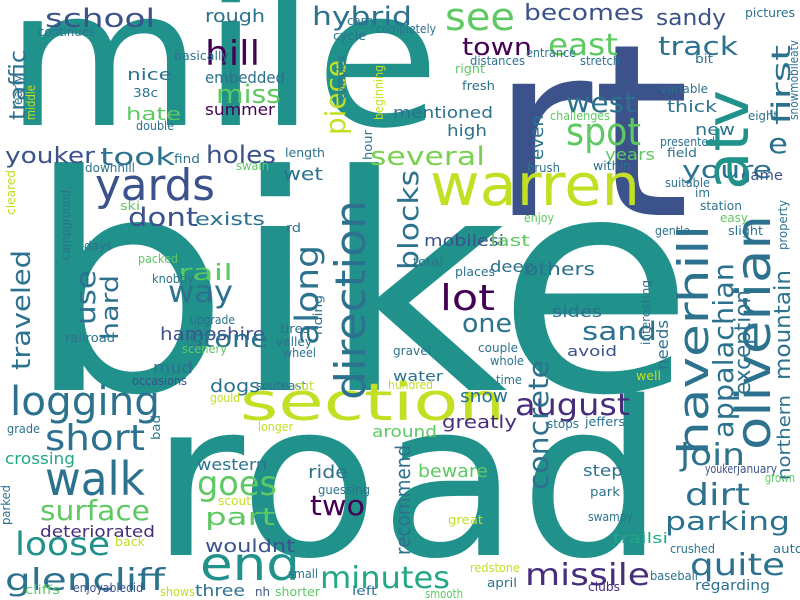  I want to click on word: mobilesi, so click(464, 240).